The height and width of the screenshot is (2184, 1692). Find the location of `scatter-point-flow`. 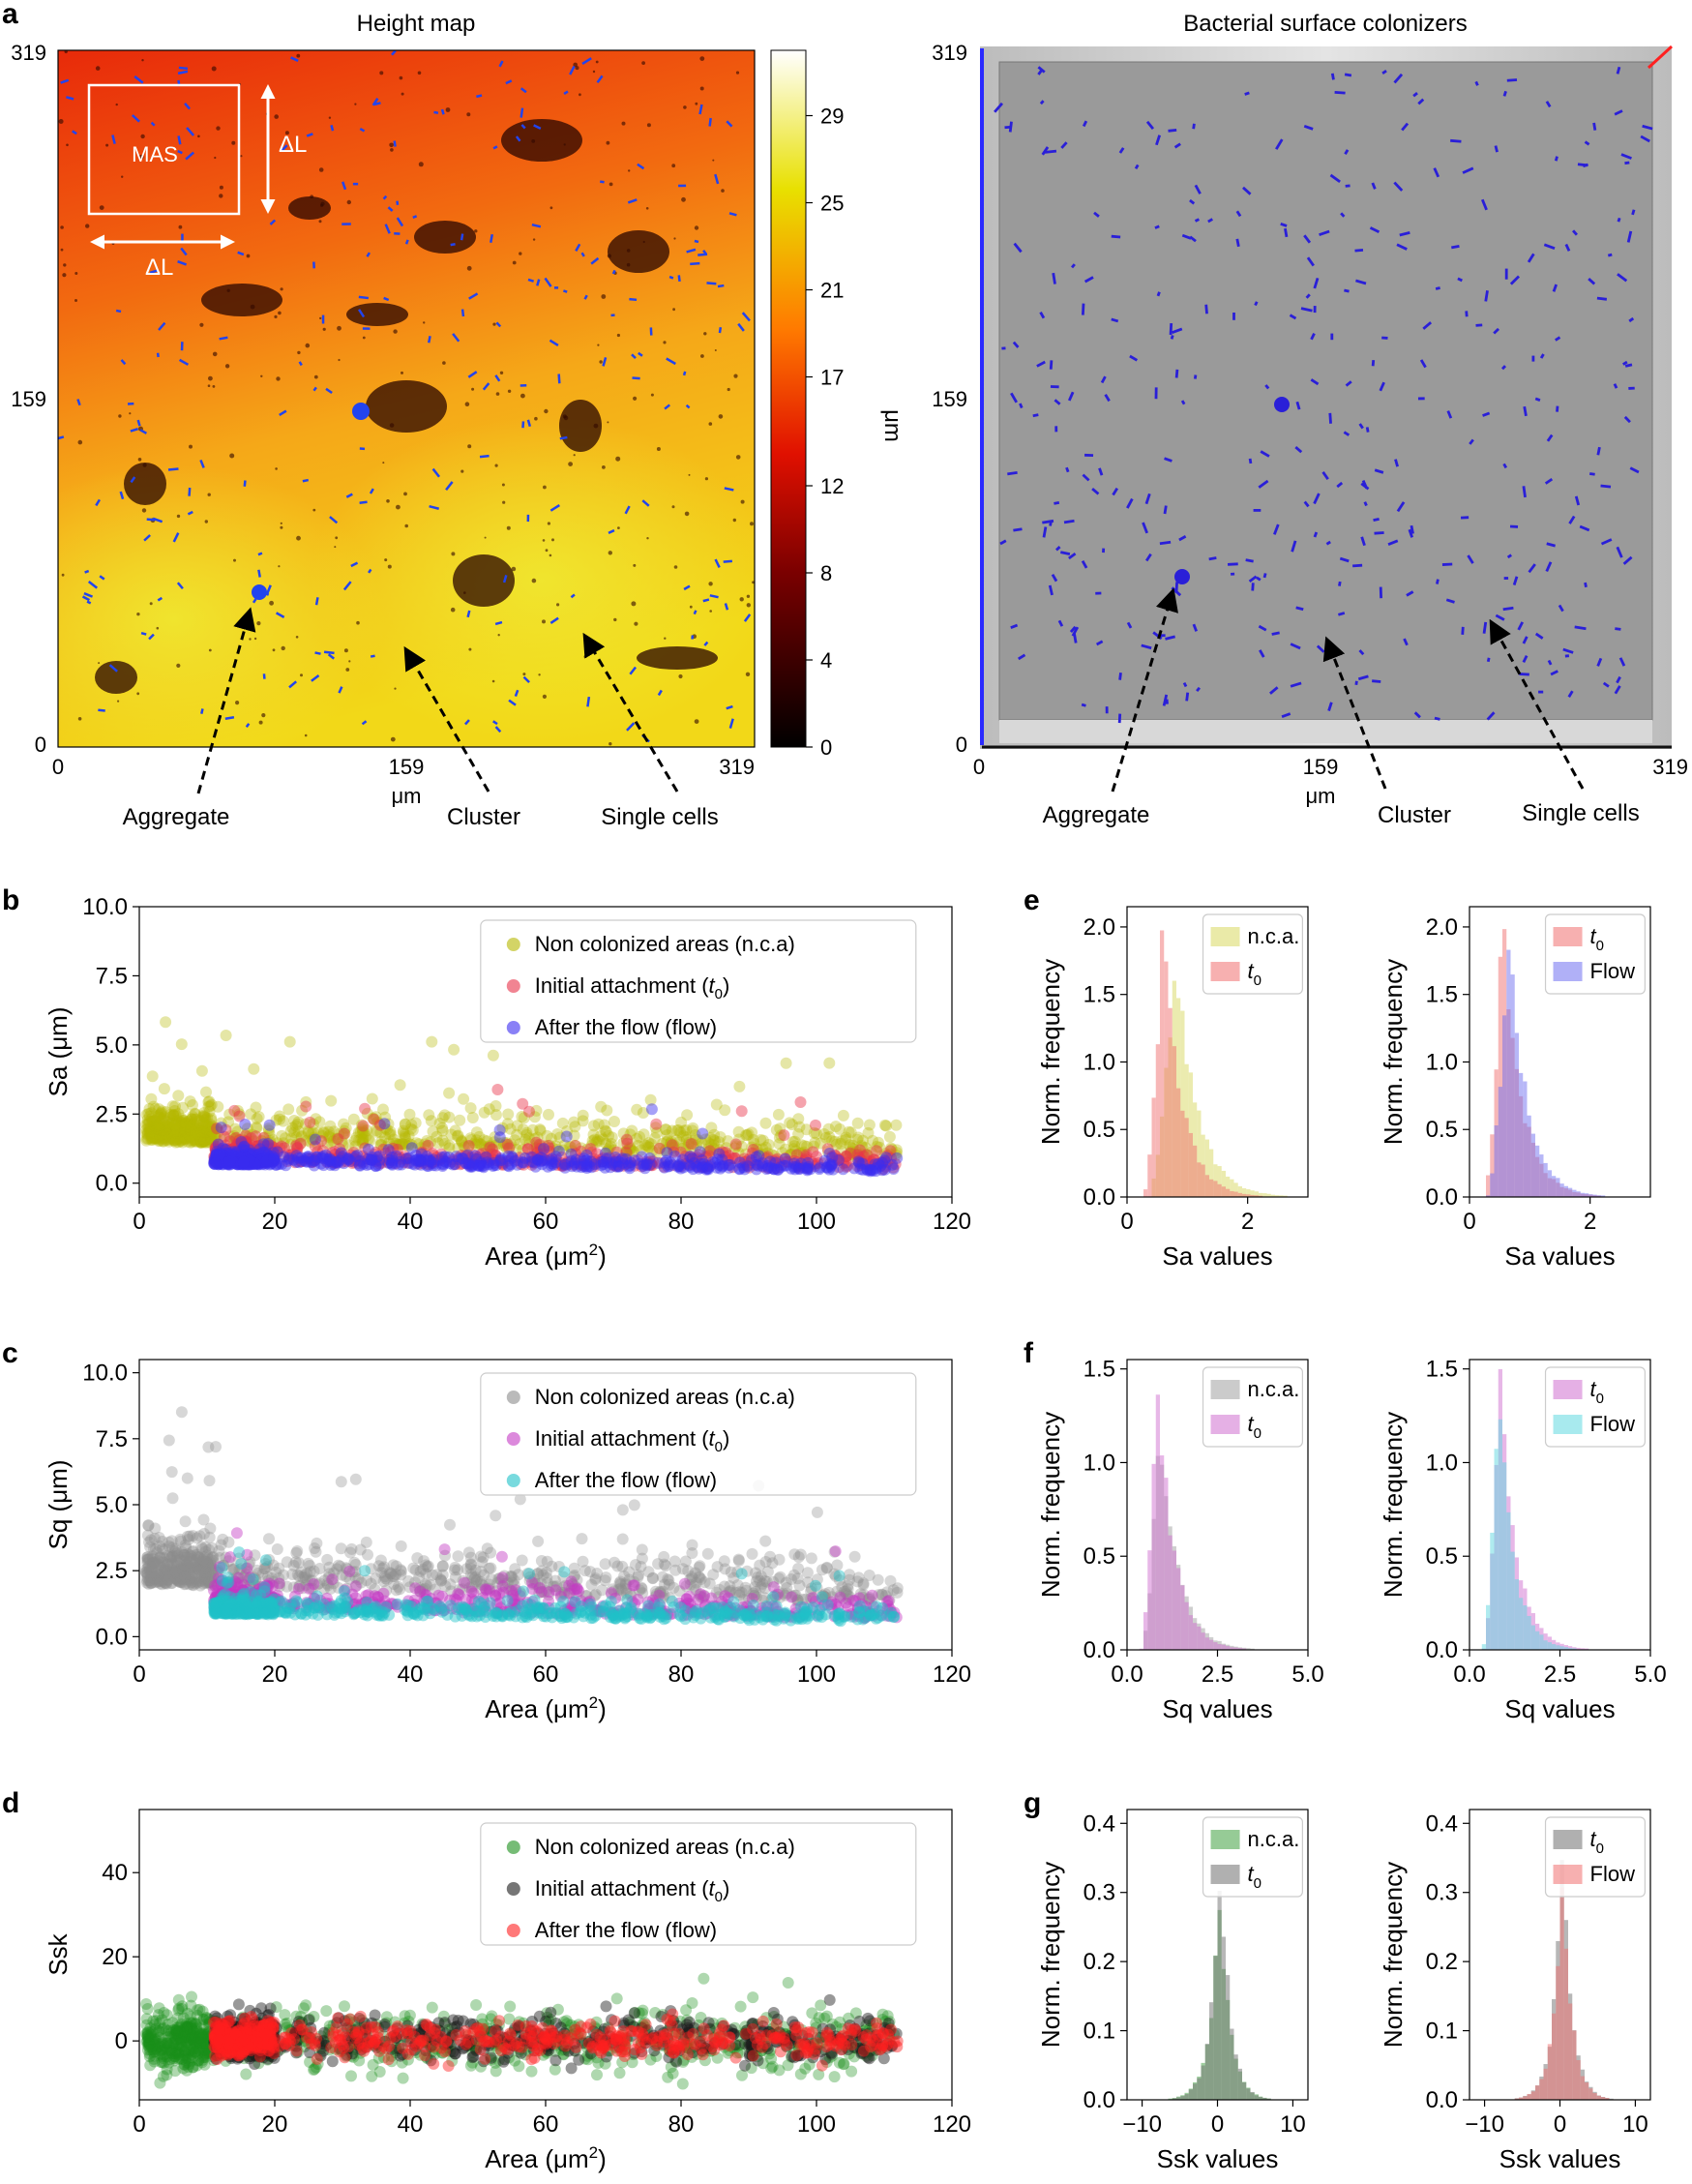

scatter-point-flow is located at coordinates (371, 1159).